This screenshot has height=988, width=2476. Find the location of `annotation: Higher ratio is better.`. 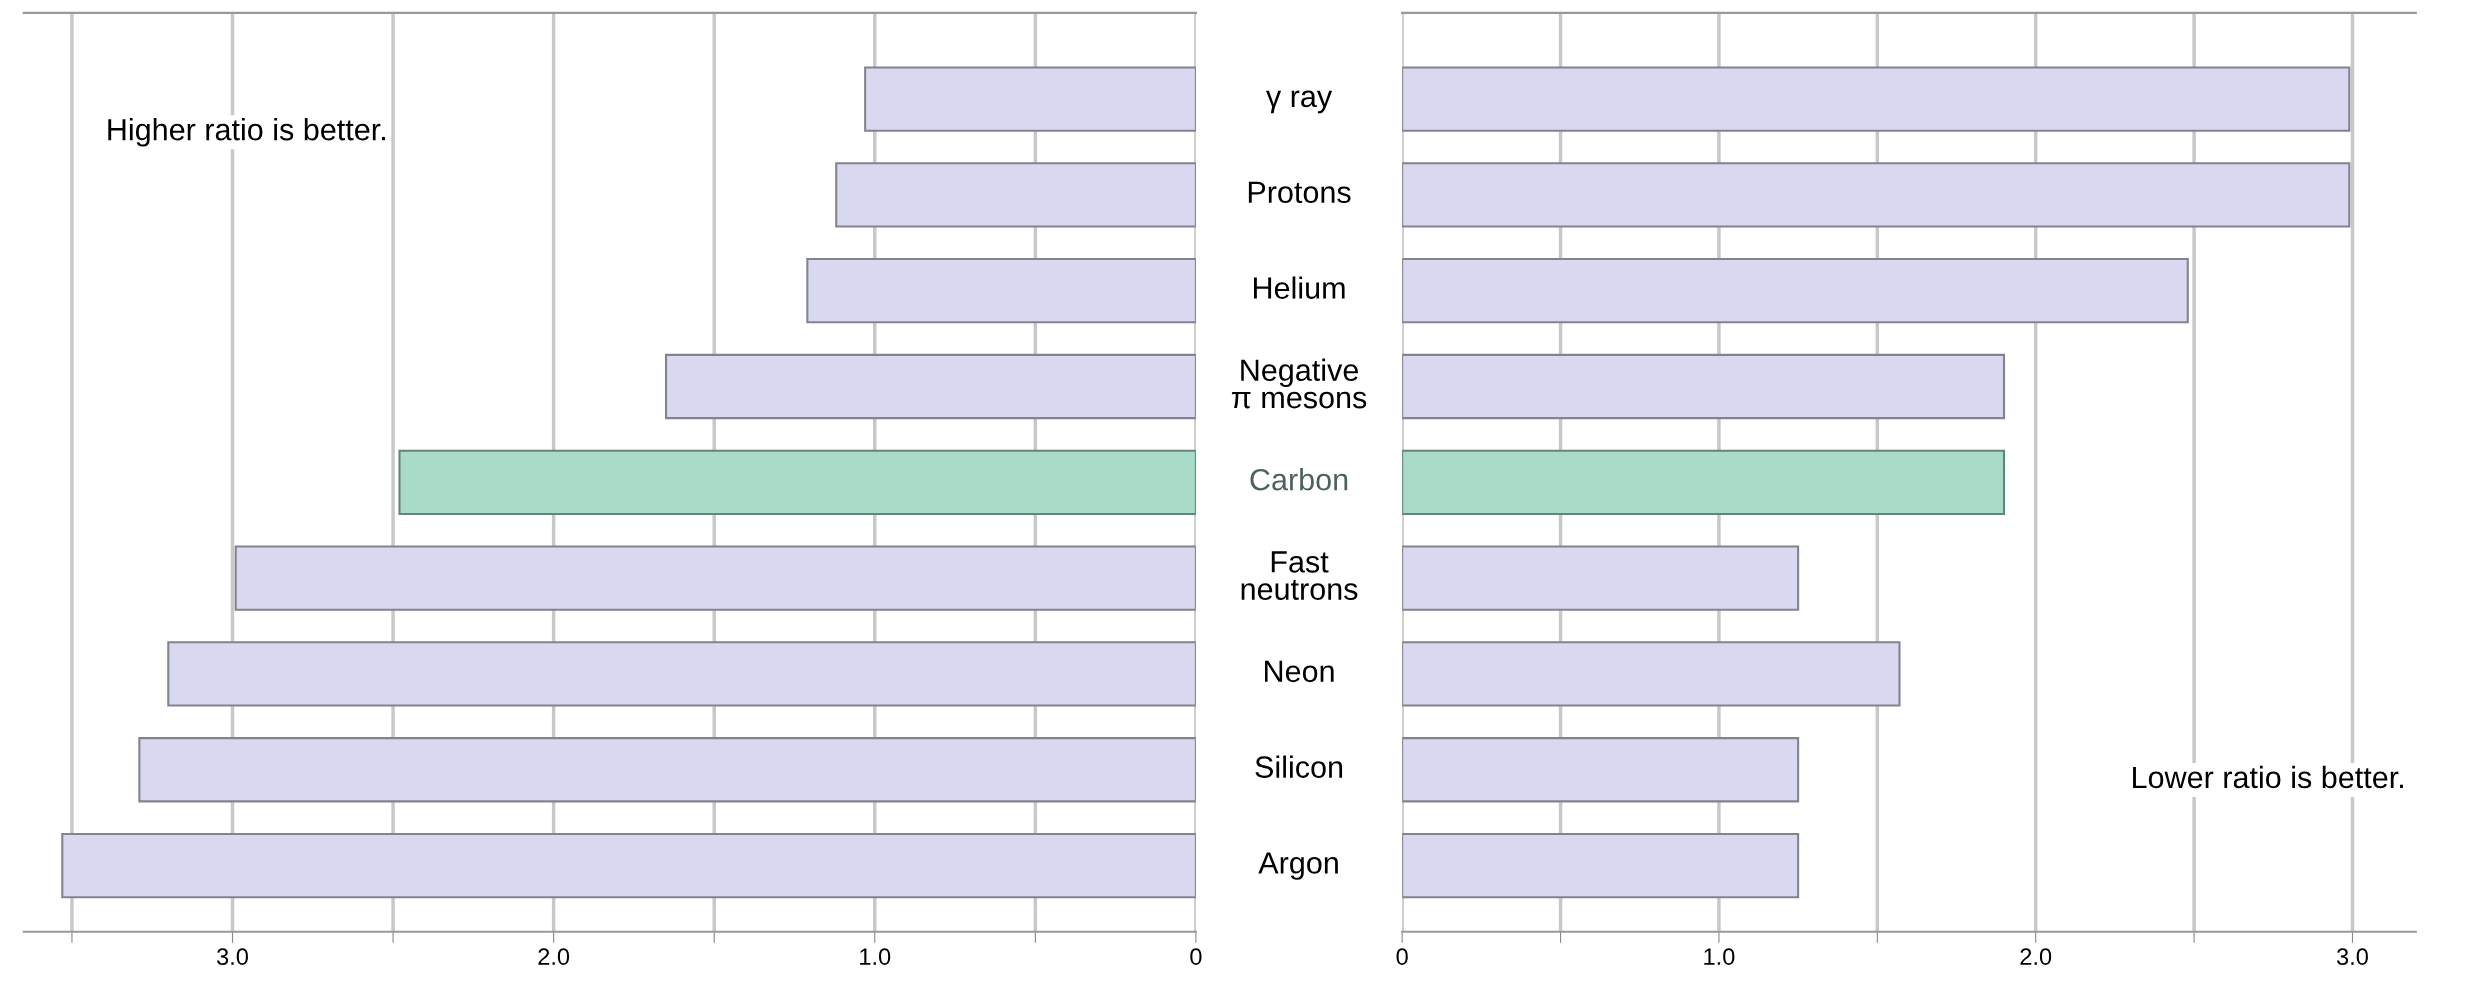

annotation: Higher ratio is better. is located at coordinates (246, 132).